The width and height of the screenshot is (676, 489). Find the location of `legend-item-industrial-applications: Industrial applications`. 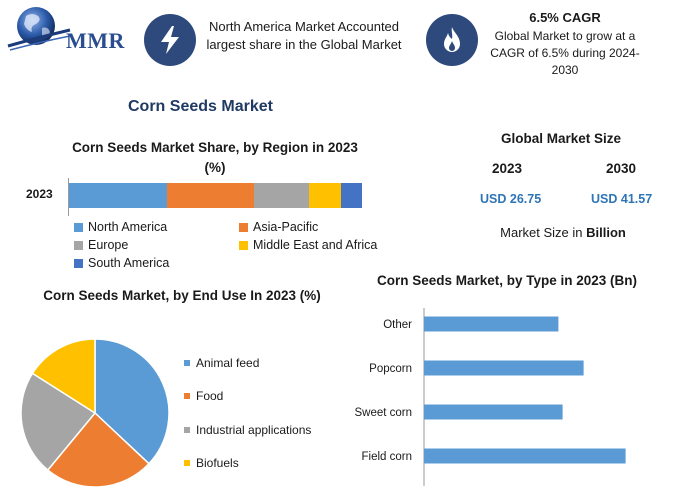

legend-item-industrial-applications: Industrial applications is located at coordinates (247, 430).